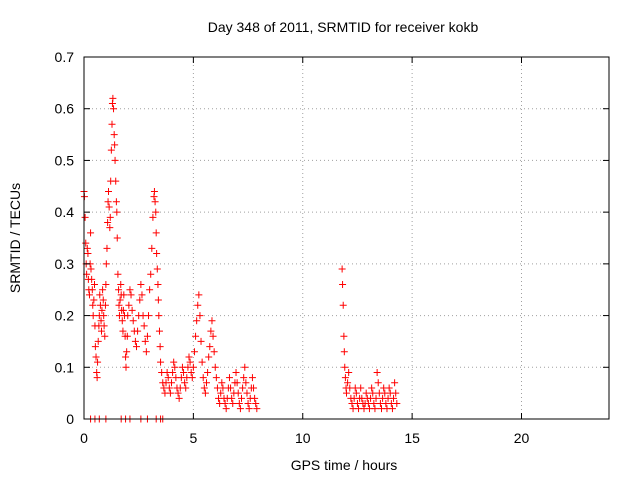  I want to click on y-tick-label: 0.1, so click(65, 367).